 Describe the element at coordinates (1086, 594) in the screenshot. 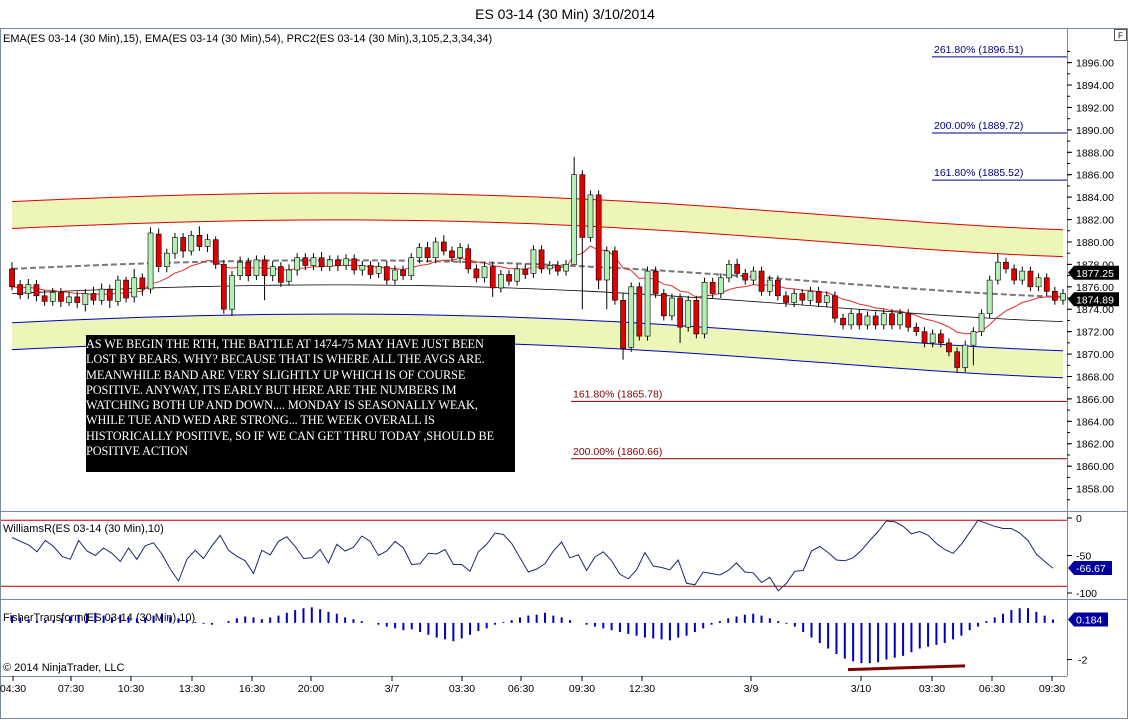

I see `williams-tick-label: -100` at that location.